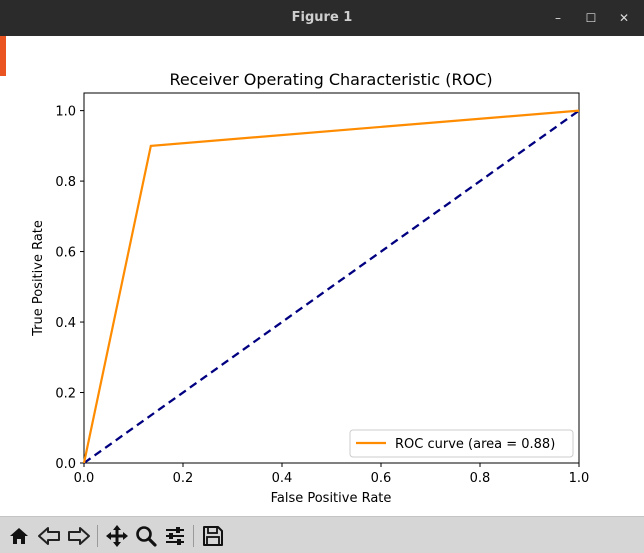  Describe the element at coordinates (117, 536) in the screenshot. I see `pan-move-icon` at that location.